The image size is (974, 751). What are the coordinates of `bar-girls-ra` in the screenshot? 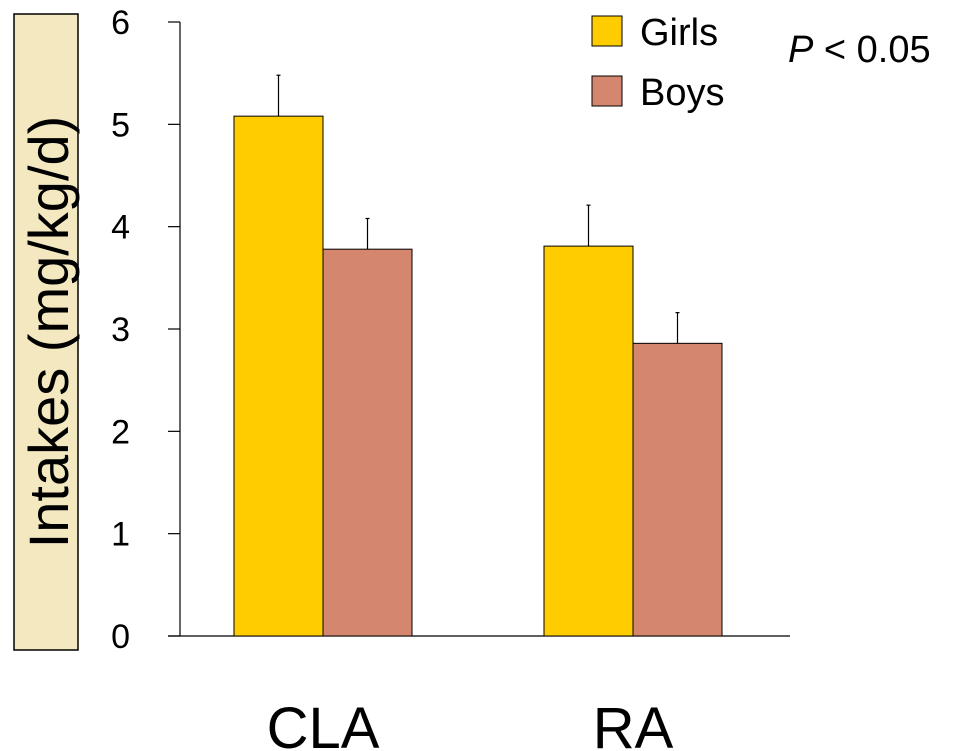 It's located at (588, 441).